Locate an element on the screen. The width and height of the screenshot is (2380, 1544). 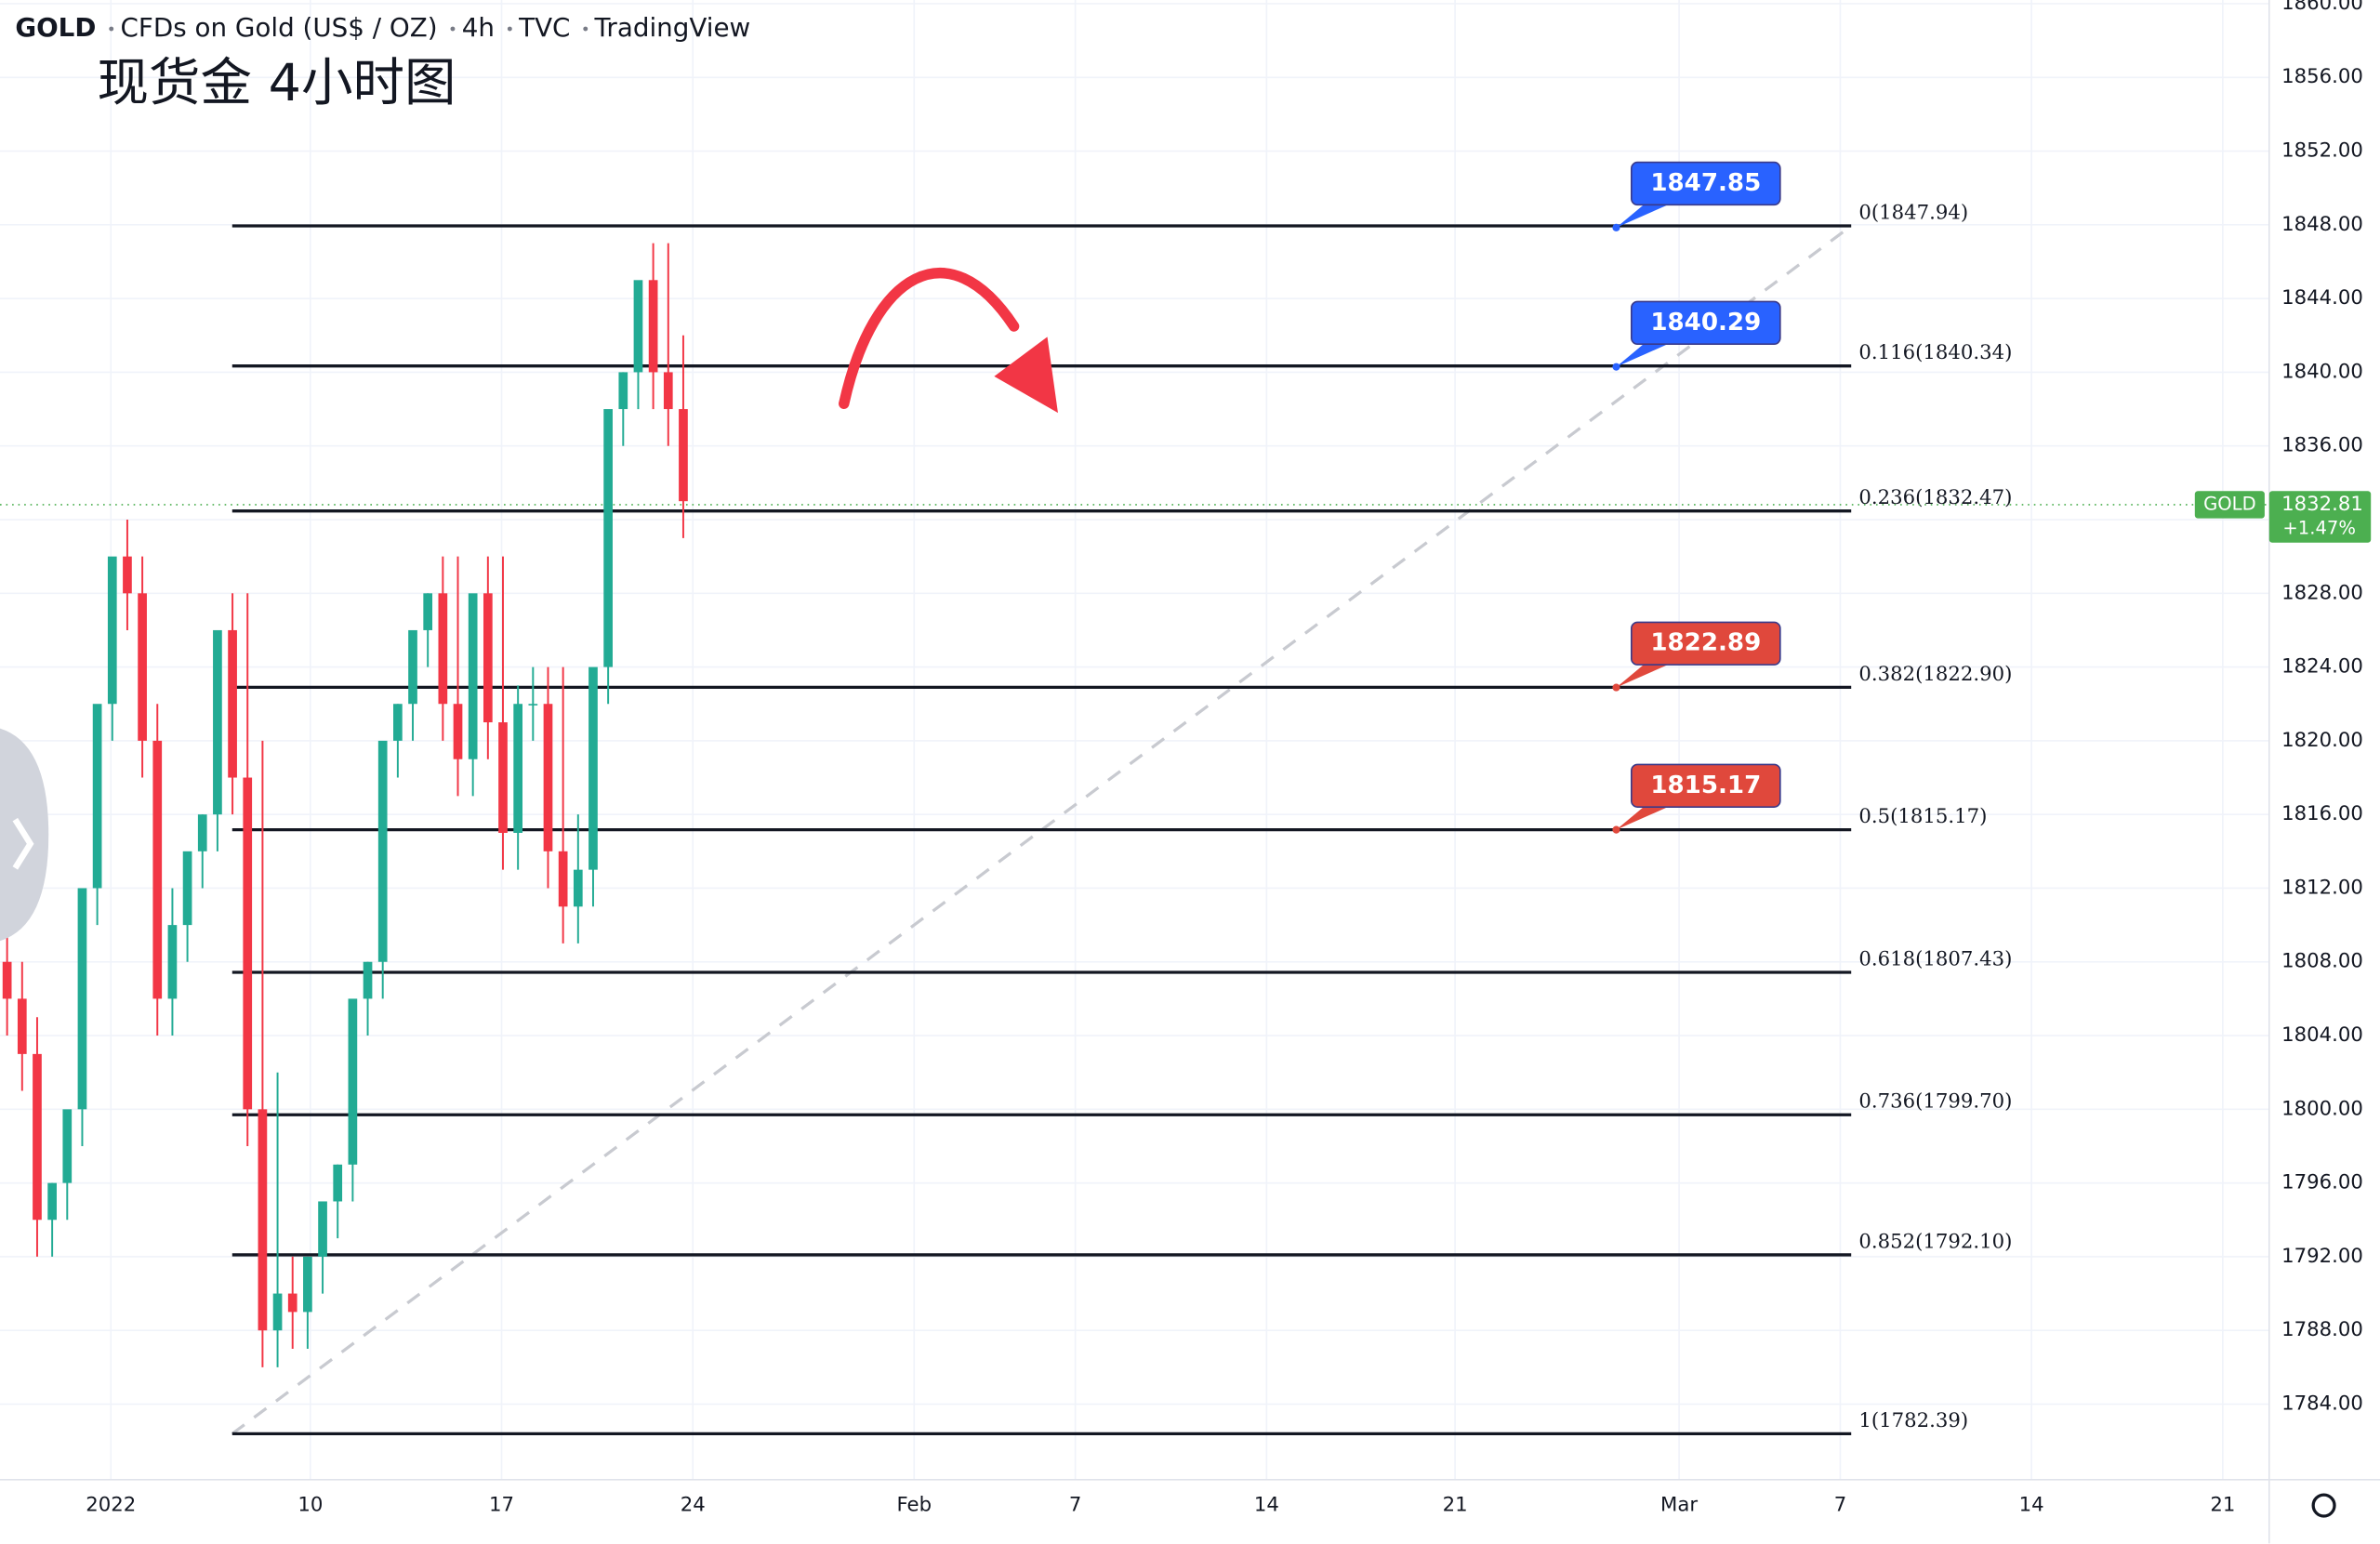
y-tick-label: 1788.00 is located at coordinates (2322, 1330).